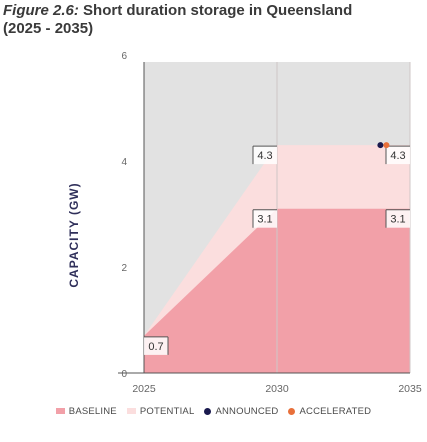  What do you see at coordinates (167, 411) in the screenshot?
I see `legend-label: POTENTIAL` at bounding box center [167, 411].